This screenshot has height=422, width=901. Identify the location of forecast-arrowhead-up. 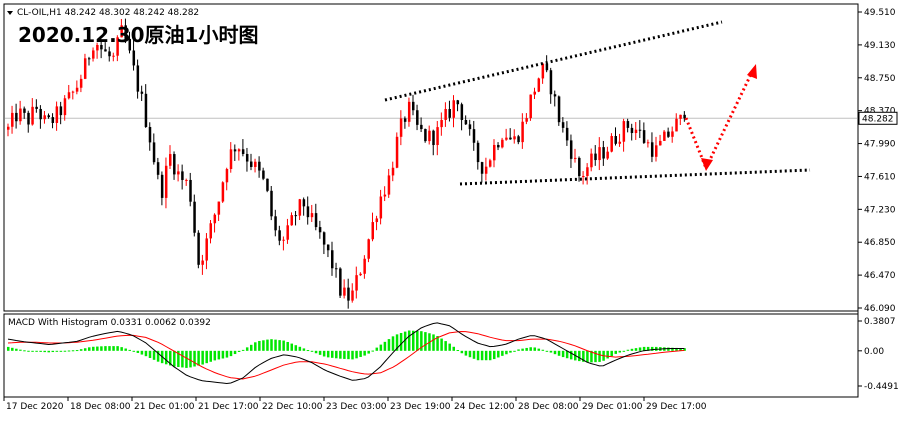
(752, 71).